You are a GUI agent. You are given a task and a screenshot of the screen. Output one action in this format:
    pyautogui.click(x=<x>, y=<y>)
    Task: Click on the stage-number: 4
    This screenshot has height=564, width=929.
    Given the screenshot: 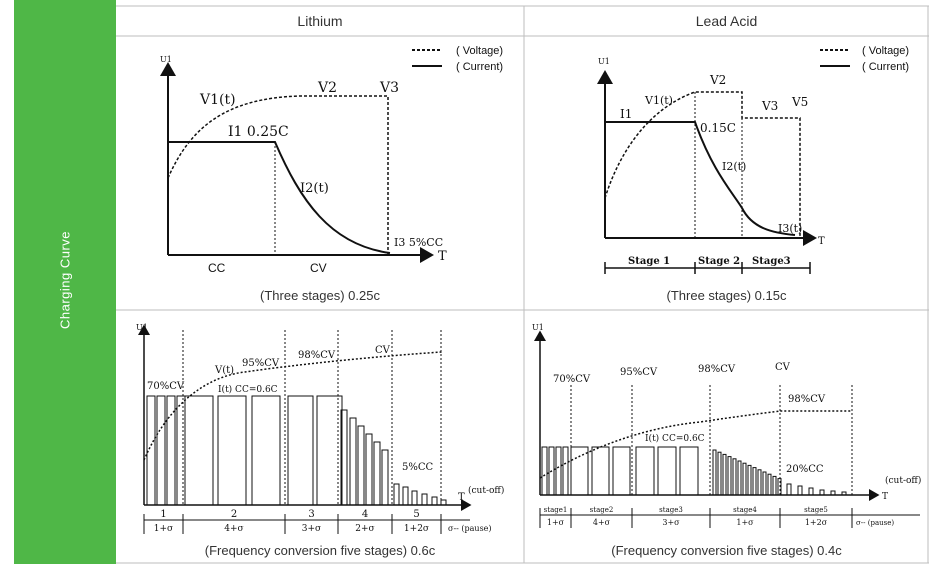 What is the action you would take?
    pyautogui.click(x=365, y=514)
    